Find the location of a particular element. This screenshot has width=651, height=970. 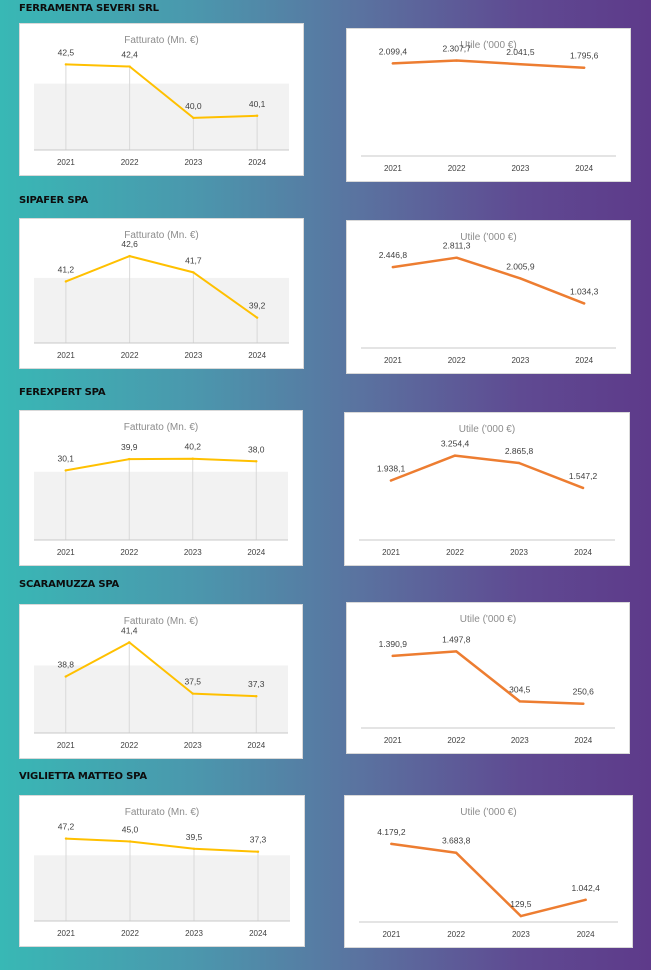

ferexpert-spa-point-2024 is located at coordinates (256, 461).